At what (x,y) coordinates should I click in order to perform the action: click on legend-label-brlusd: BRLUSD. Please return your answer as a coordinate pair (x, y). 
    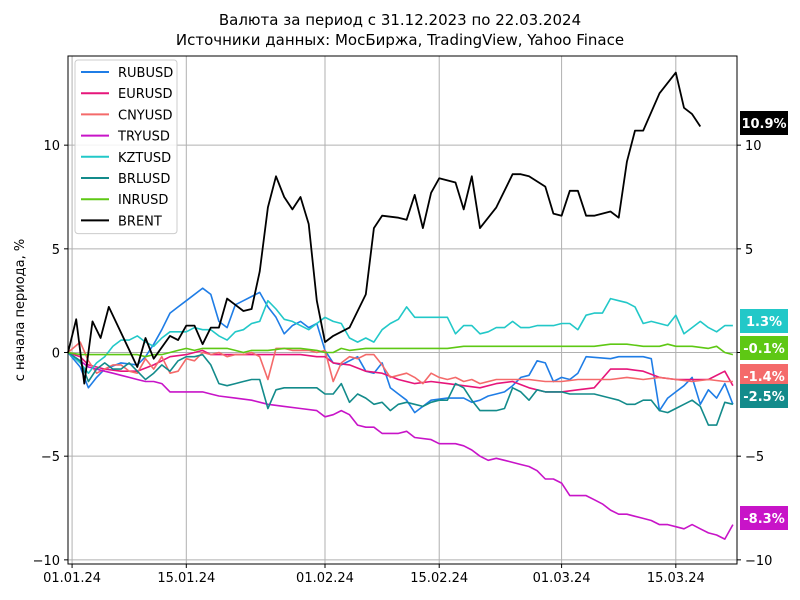
    Looking at the image, I should click on (144, 179).